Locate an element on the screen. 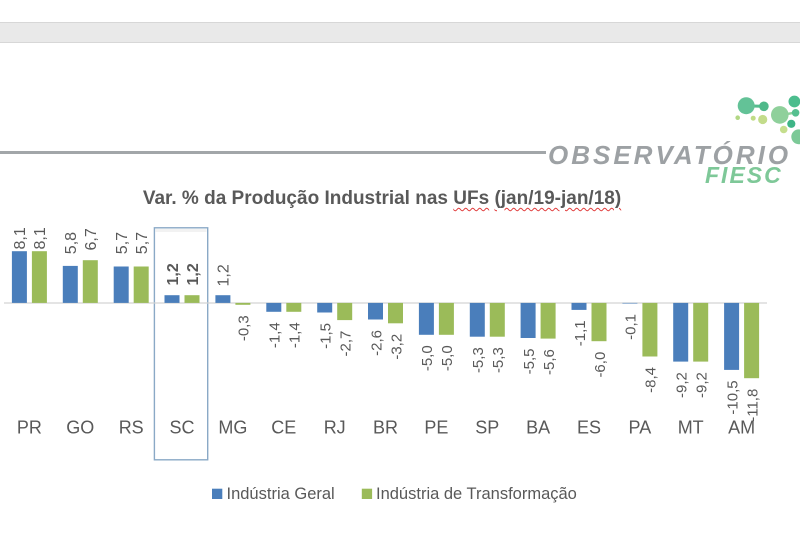 This screenshot has width=800, height=533. svg-text: ES is located at coordinates (589, 428).